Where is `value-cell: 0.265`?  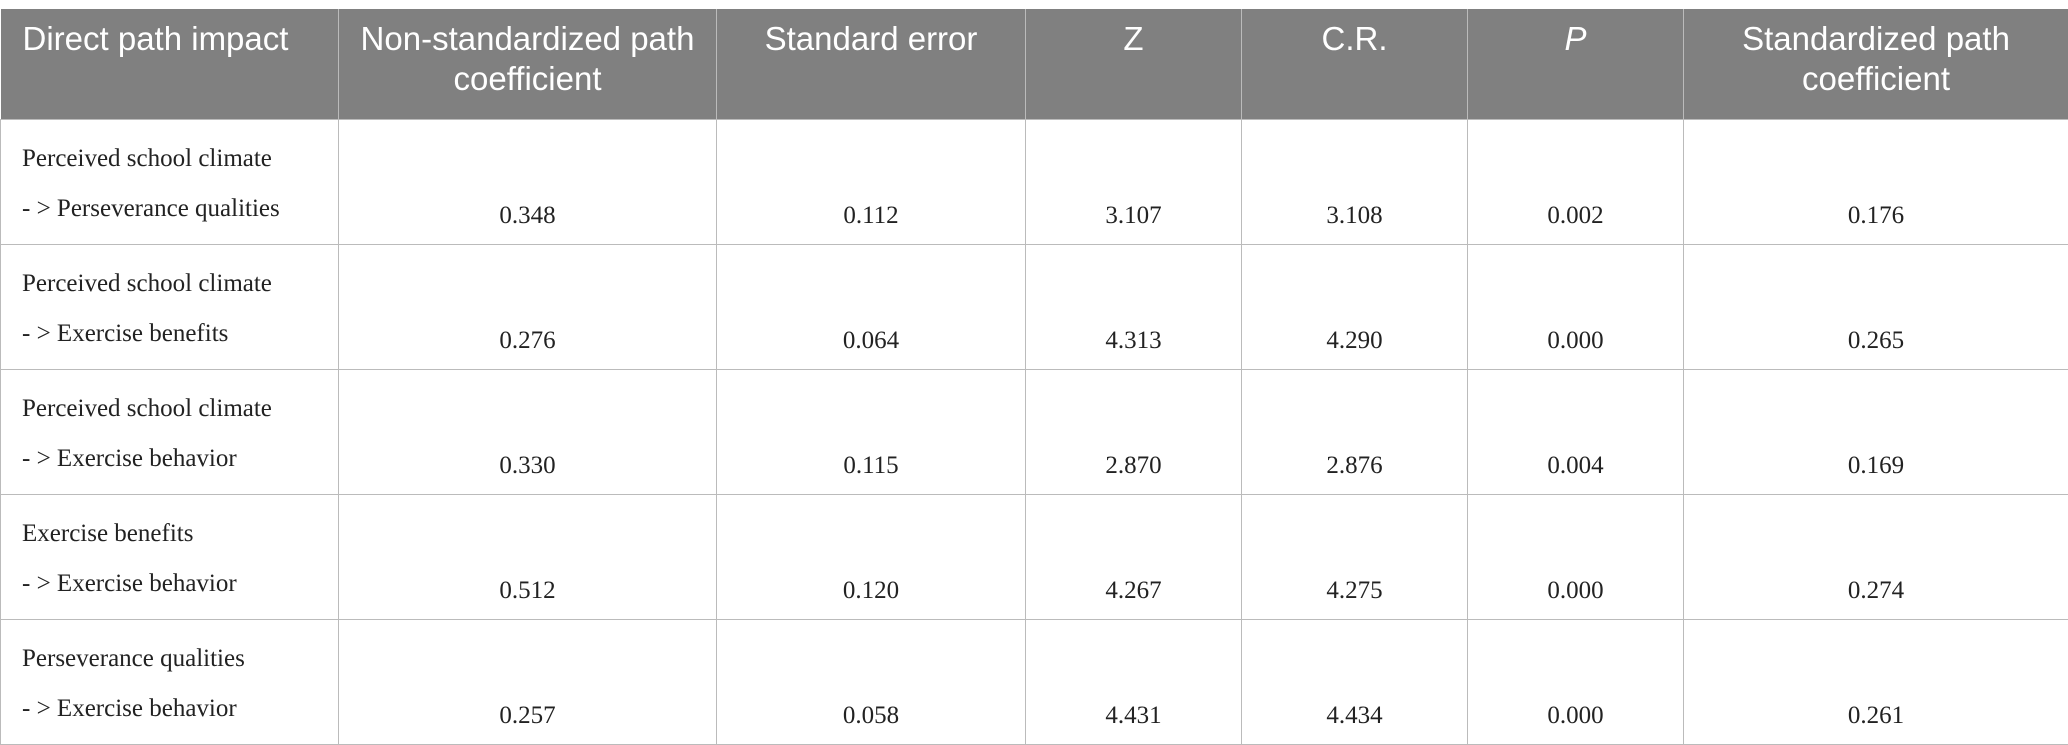
value-cell: 0.265 is located at coordinates (1876, 306).